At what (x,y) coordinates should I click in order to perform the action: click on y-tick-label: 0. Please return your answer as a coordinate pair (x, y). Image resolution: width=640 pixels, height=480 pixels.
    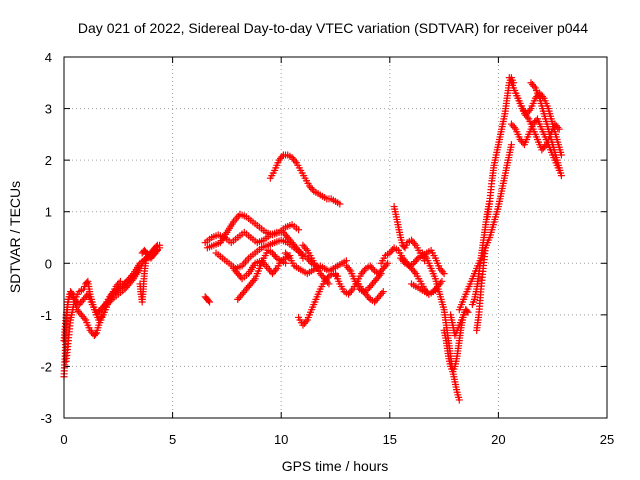
    Looking at the image, I should click on (48, 263).